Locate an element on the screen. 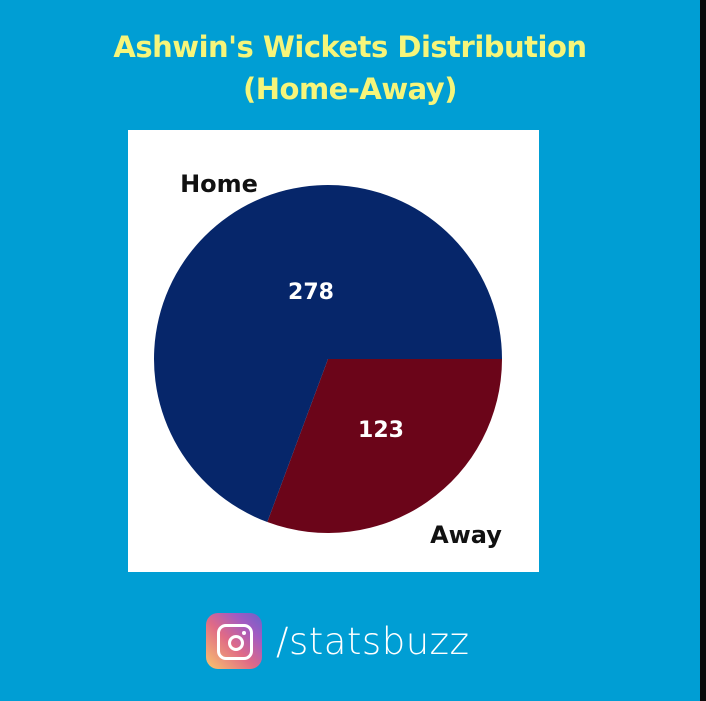  instagram-icon is located at coordinates (234, 641).